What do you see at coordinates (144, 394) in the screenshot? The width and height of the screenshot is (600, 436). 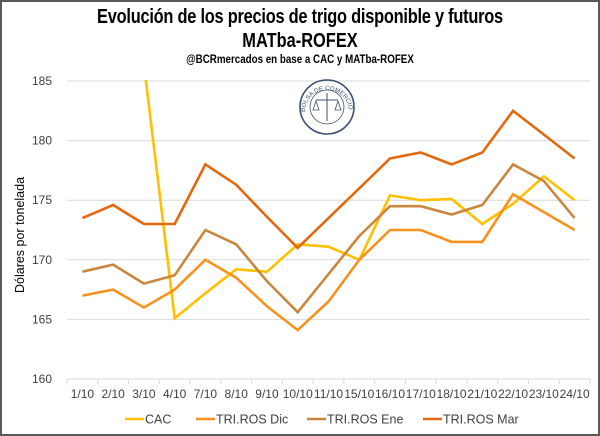 I see `x-tick-label: 3/10` at bounding box center [144, 394].